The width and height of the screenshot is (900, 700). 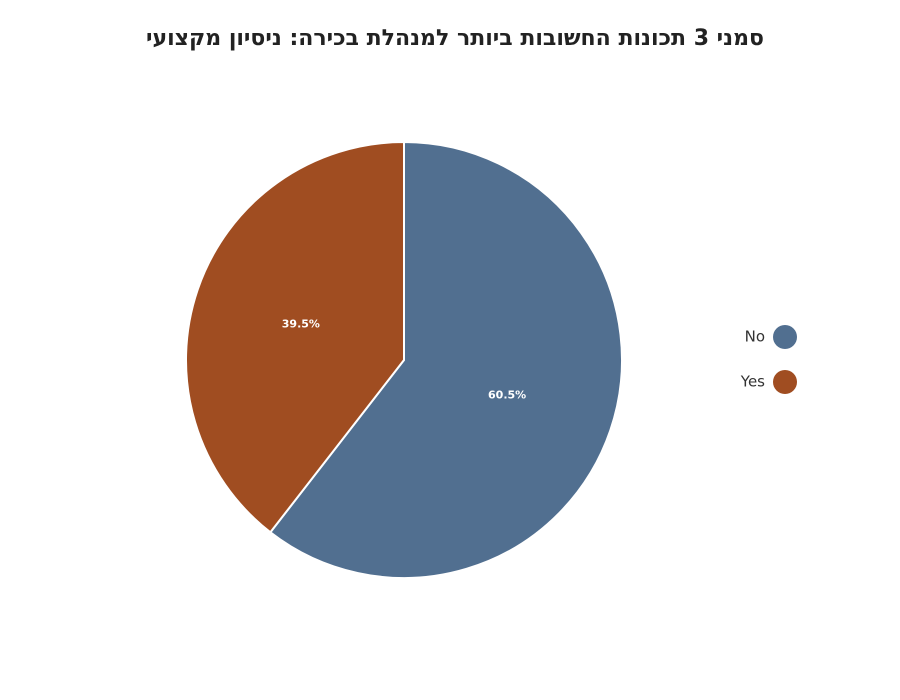 I want to click on legend-swatch-no, so click(x=785, y=337).